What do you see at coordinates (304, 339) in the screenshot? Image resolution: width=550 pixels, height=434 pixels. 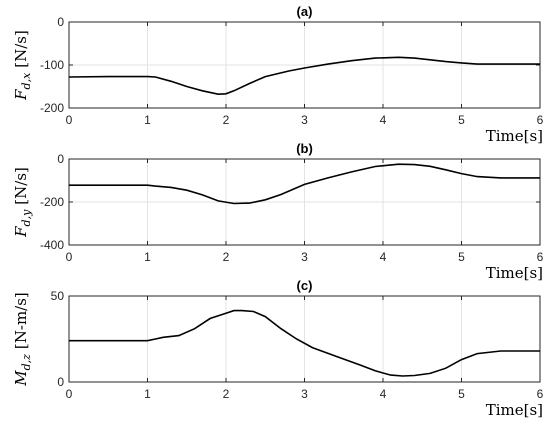 I see `panel-c-grid` at bounding box center [304, 339].